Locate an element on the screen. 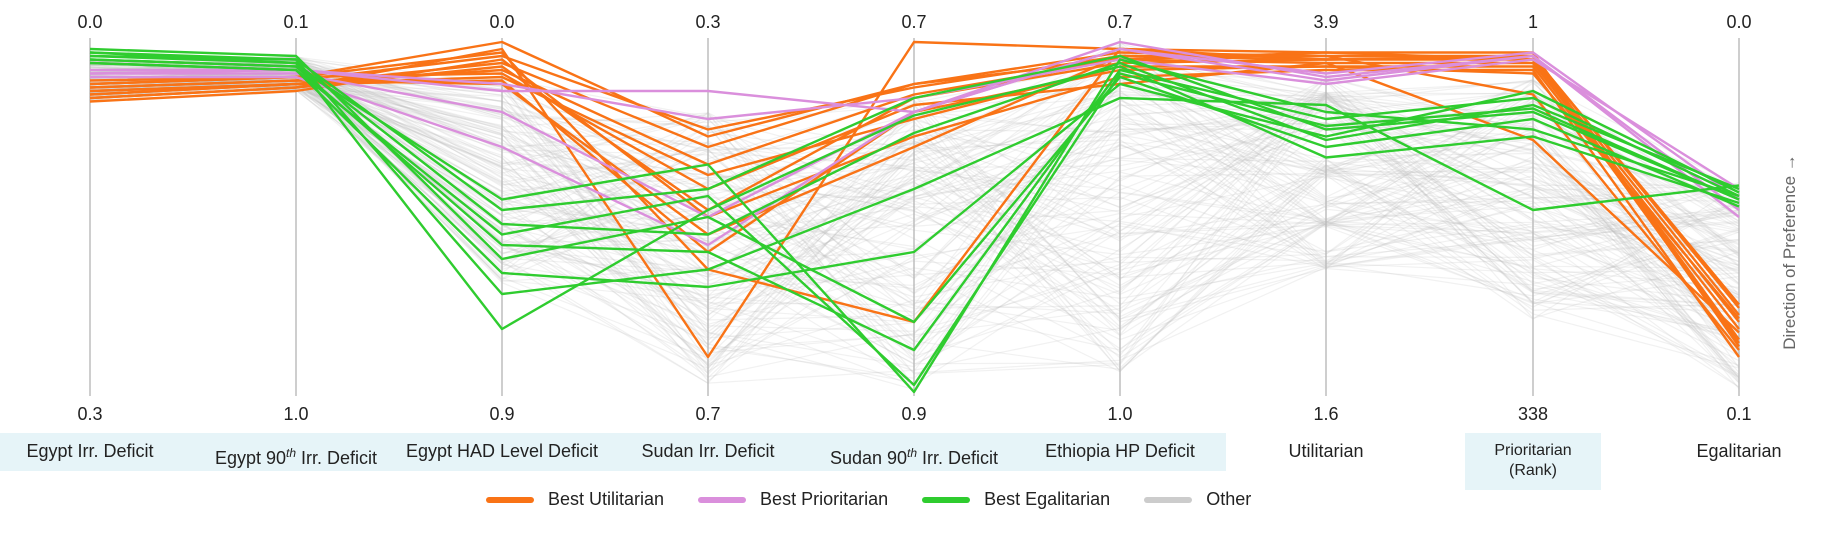 The width and height of the screenshot is (1821, 549). legend-label: Best Prioritarian is located at coordinates (824, 499).